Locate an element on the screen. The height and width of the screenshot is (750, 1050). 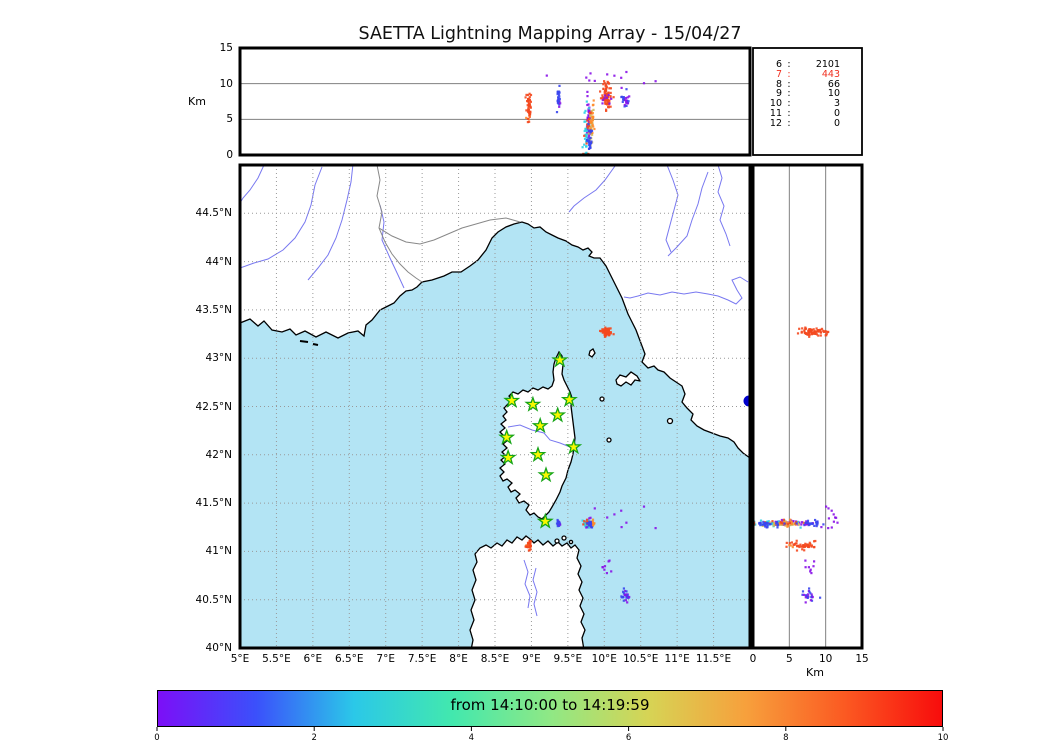
stats-row-level-10: 10:3 is located at coordinates (804, 104).